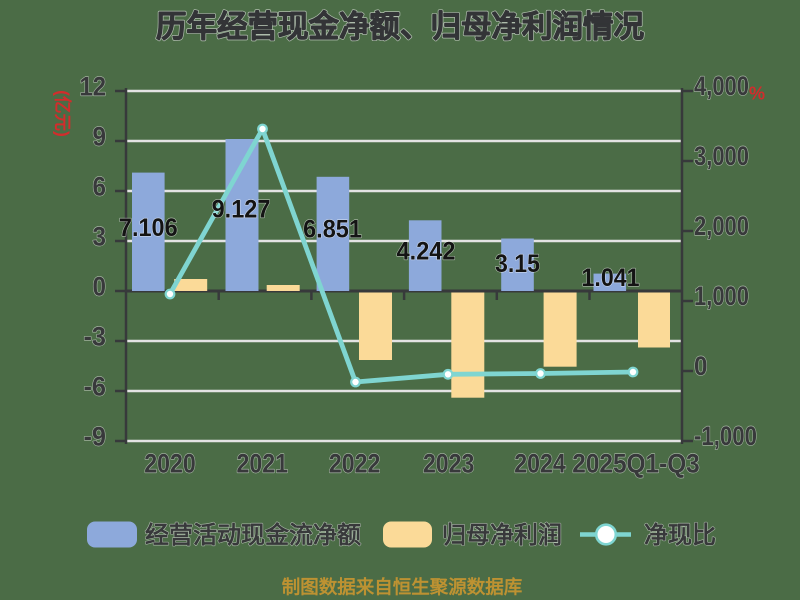 This screenshot has width=800, height=600. I want to click on svg-text: 2022, so click(355, 464).